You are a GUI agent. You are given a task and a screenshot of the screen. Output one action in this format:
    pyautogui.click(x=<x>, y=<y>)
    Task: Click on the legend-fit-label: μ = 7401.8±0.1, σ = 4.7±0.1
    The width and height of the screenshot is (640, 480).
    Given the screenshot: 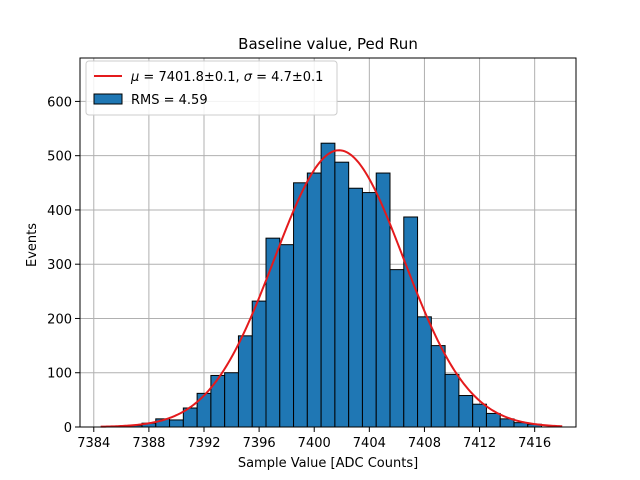 What is the action you would take?
    pyautogui.click(x=226, y=77)
    